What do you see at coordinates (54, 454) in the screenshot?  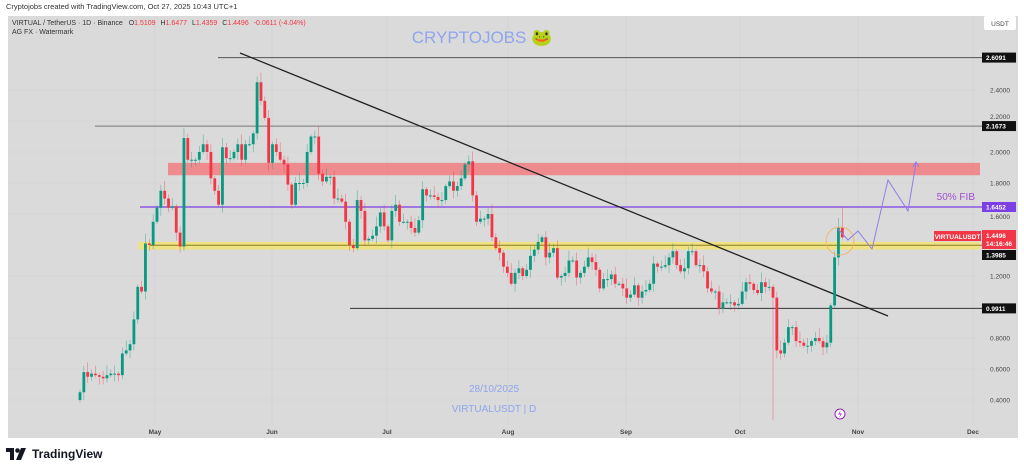 I see `tradingview-logo: TradingView` at bounding box center [54, 454].